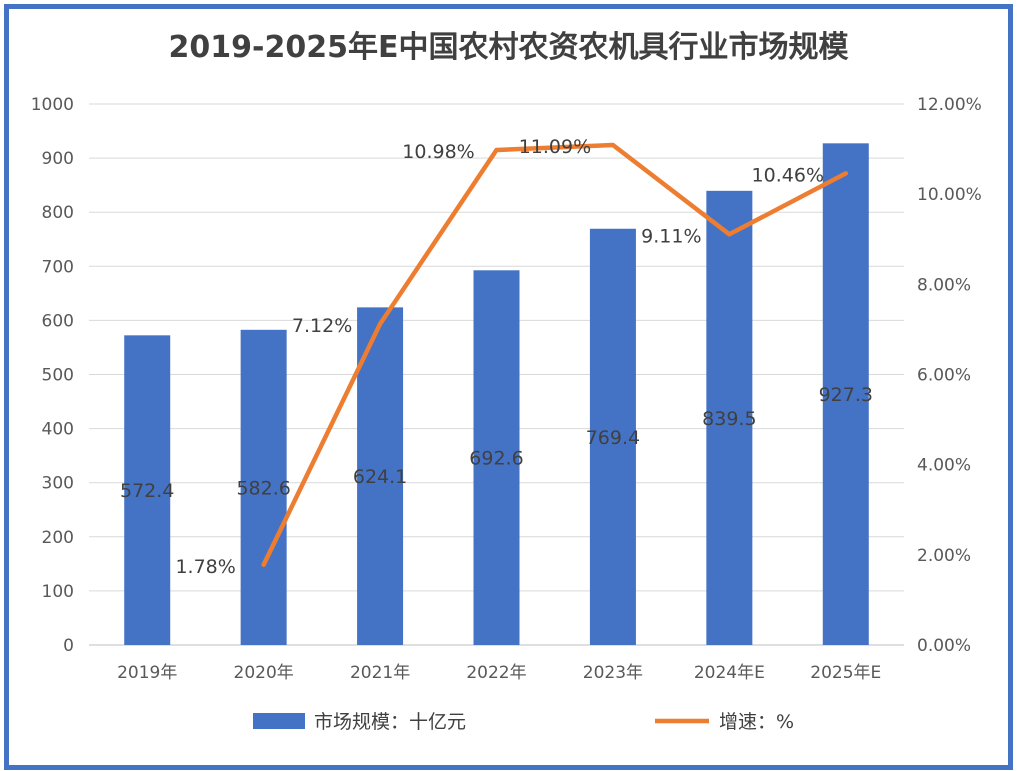 Image resolution: width=1017 pixels, height=771 pixels. I want to click on bar-data-label: 624.1, so click(380, 477).